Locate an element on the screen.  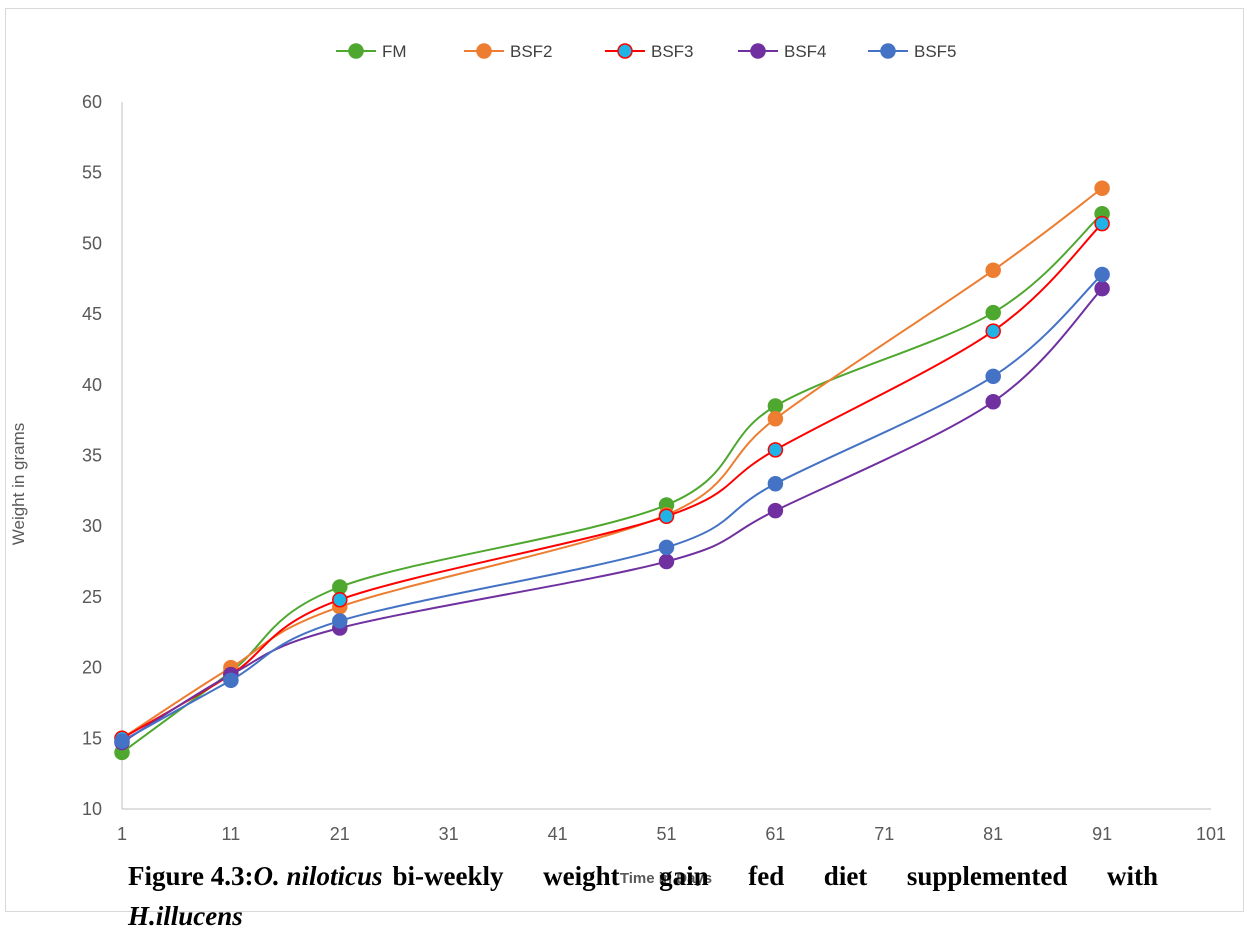
legend-label: FM is located at coordinates (394, 51).